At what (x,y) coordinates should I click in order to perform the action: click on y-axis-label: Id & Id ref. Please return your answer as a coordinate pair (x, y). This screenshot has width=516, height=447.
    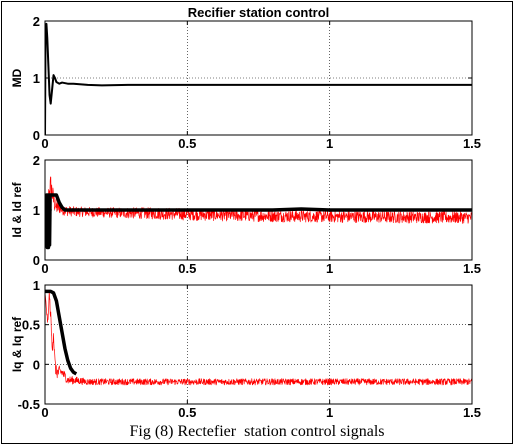
    Looking at the image, I should click on (17, 209).